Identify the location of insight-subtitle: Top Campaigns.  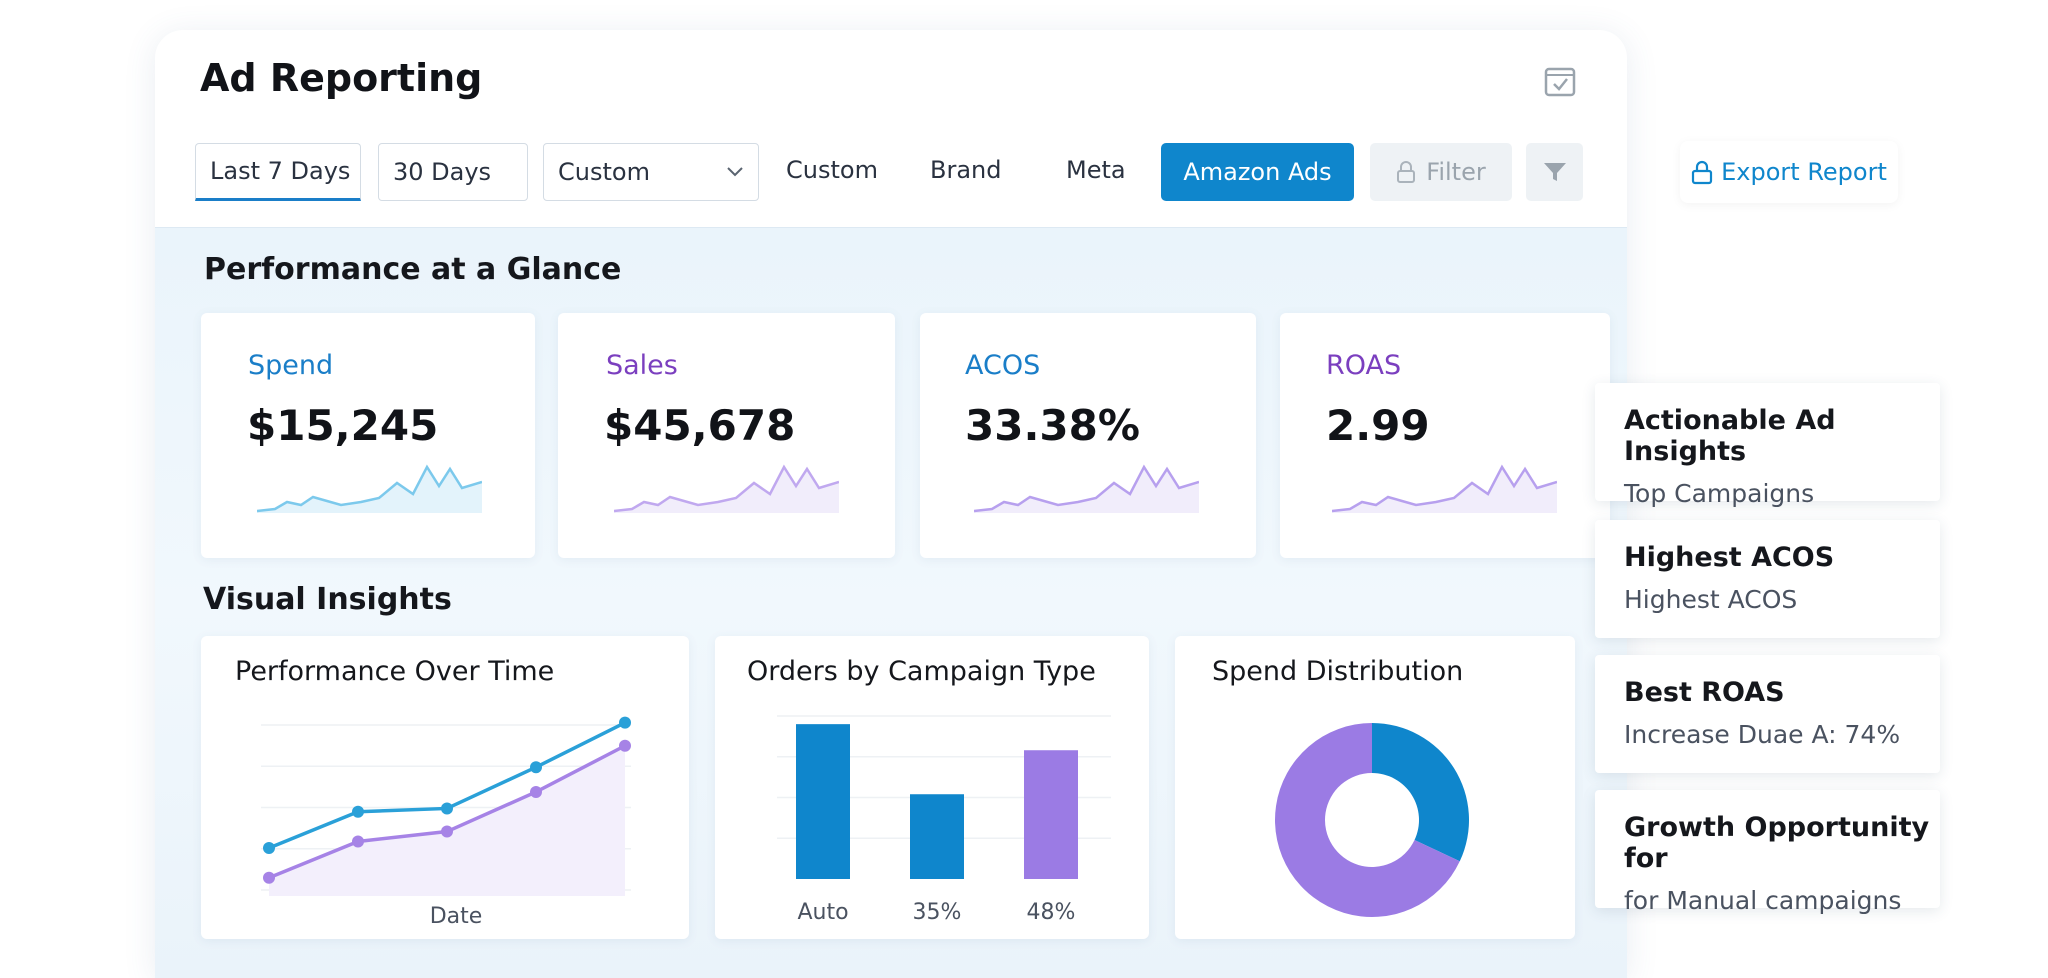
(1719, 493).